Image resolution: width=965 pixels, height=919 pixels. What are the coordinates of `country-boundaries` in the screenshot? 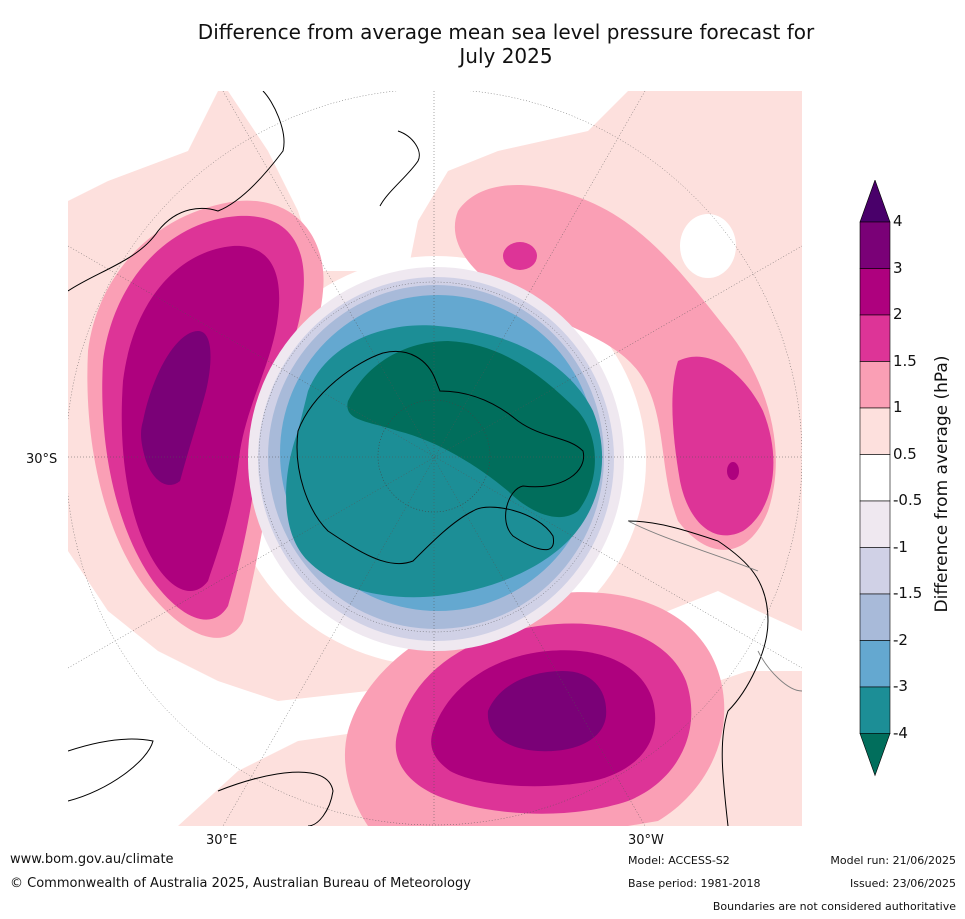 It's located at (714, 606).